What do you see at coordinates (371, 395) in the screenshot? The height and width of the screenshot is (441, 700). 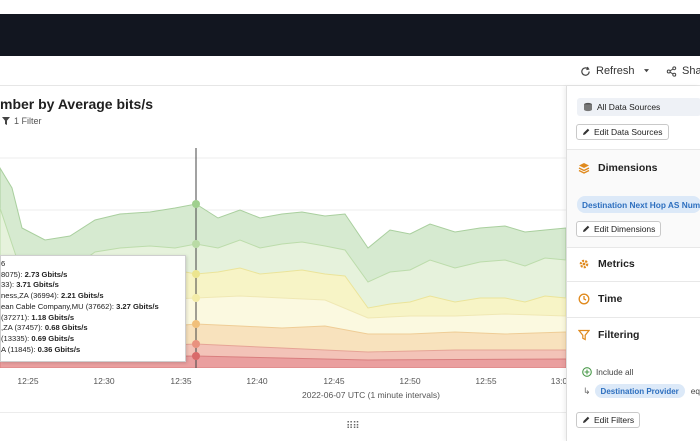 I see `x-axis-caption: 2022-06-07 UTC (1 minute intervals)` at bounding box center [371, 395].